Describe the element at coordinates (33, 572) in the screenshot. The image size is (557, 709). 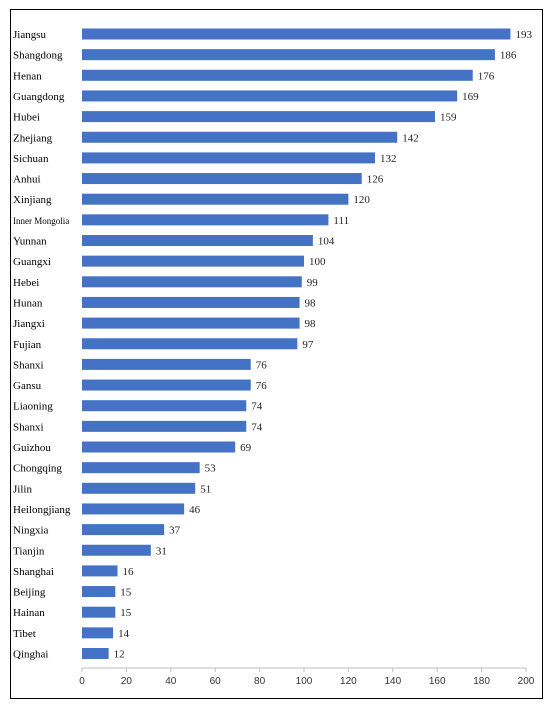
I see `category-label: Shanghai` at that location.